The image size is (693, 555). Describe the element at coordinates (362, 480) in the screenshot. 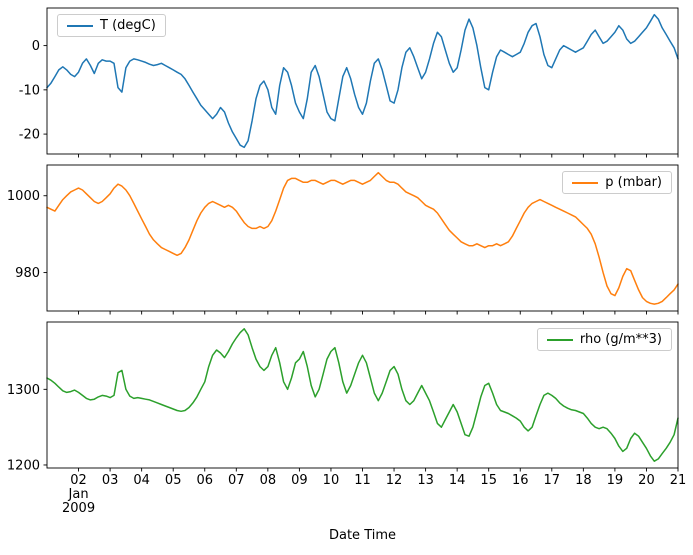

I see `x-tick-label: 11` at that location.